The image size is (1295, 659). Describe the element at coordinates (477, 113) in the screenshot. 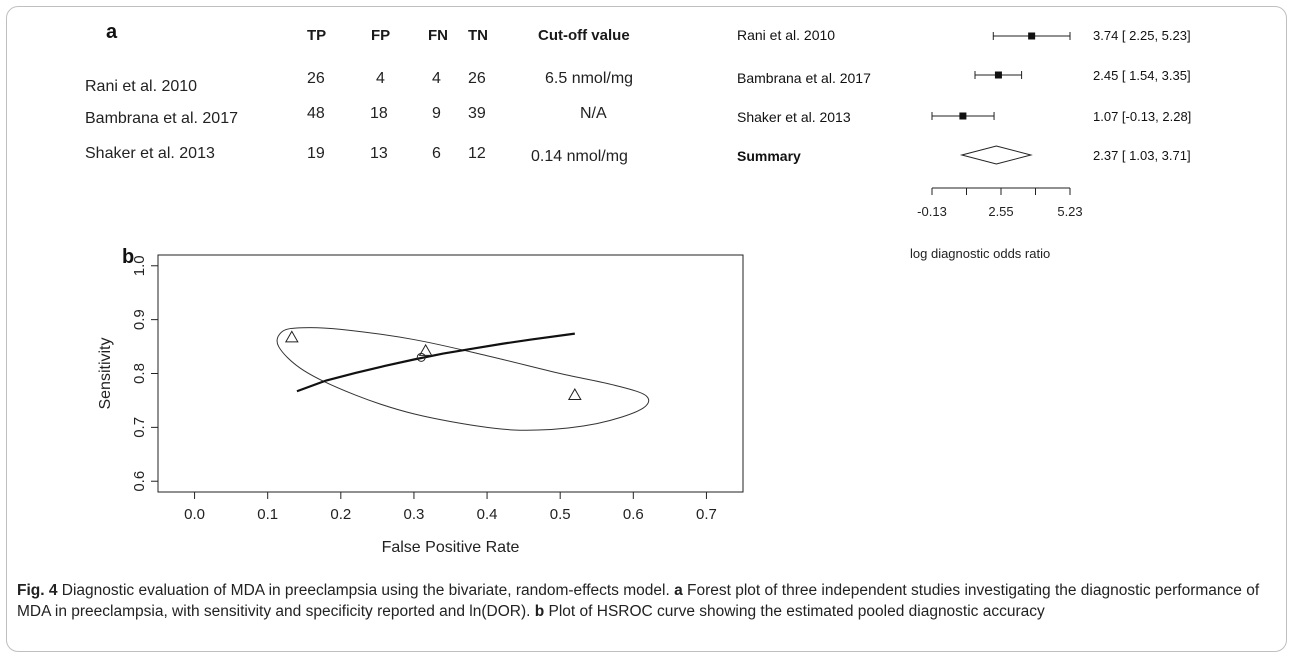

I see `cell-tn: 39` at that location.